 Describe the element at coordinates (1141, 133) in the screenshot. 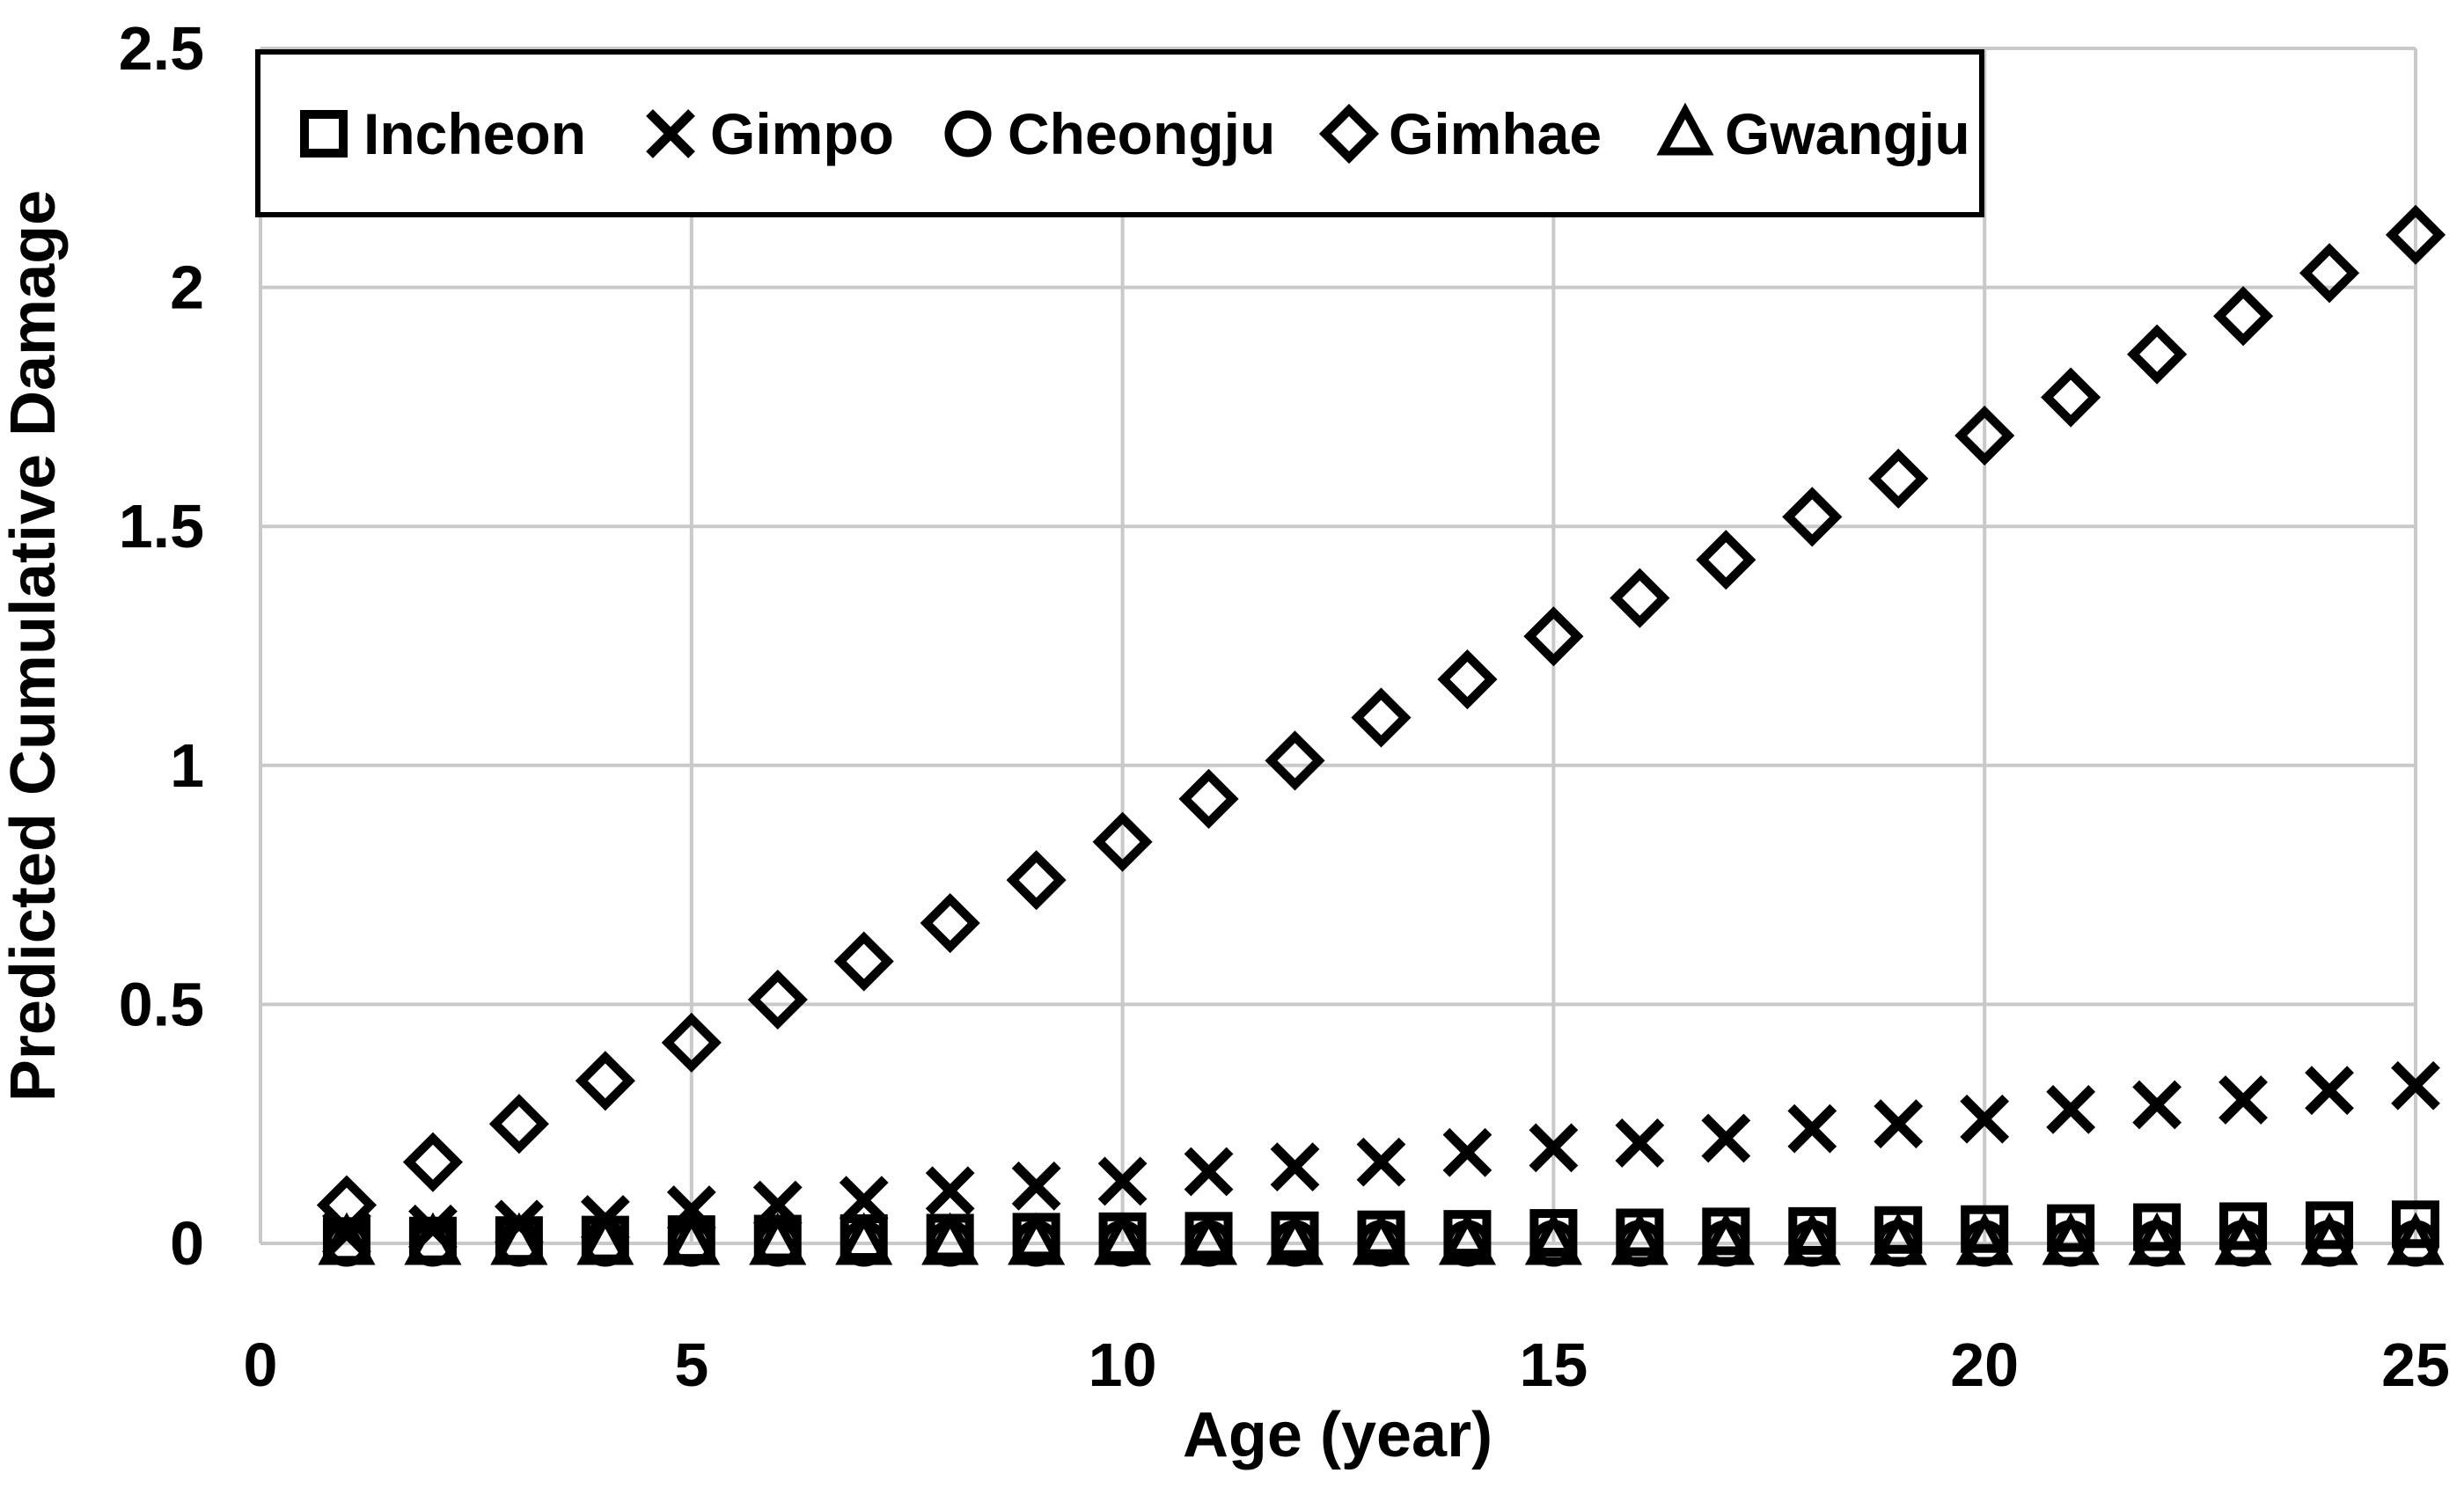

I see `legend-label: Cheongju` at that location.